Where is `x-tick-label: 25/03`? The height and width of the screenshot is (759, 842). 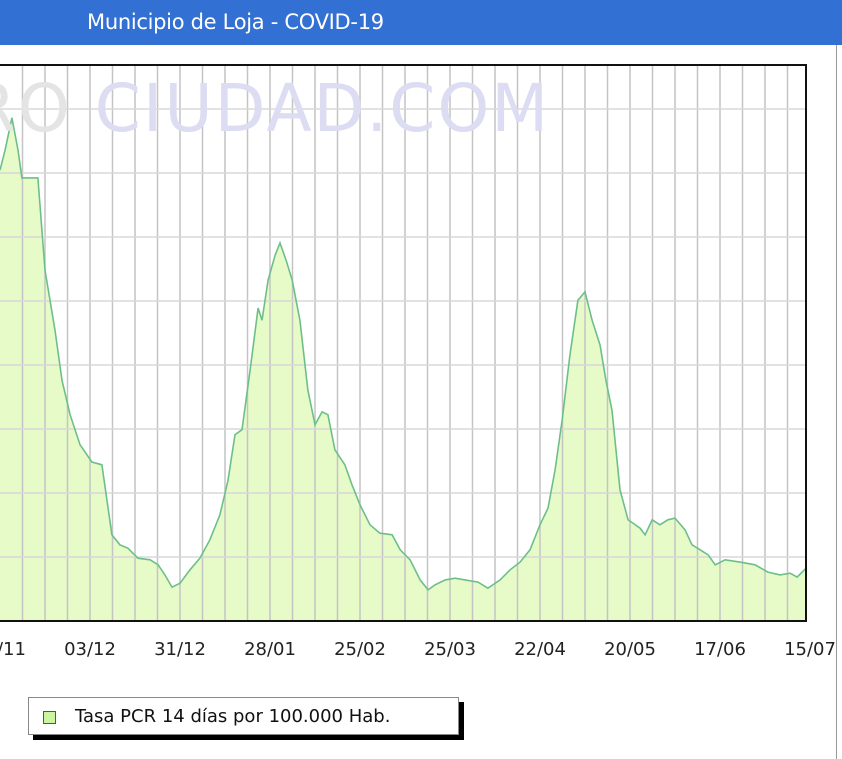 x-tick-label: 25/03 is located at coordinates (450, 649).